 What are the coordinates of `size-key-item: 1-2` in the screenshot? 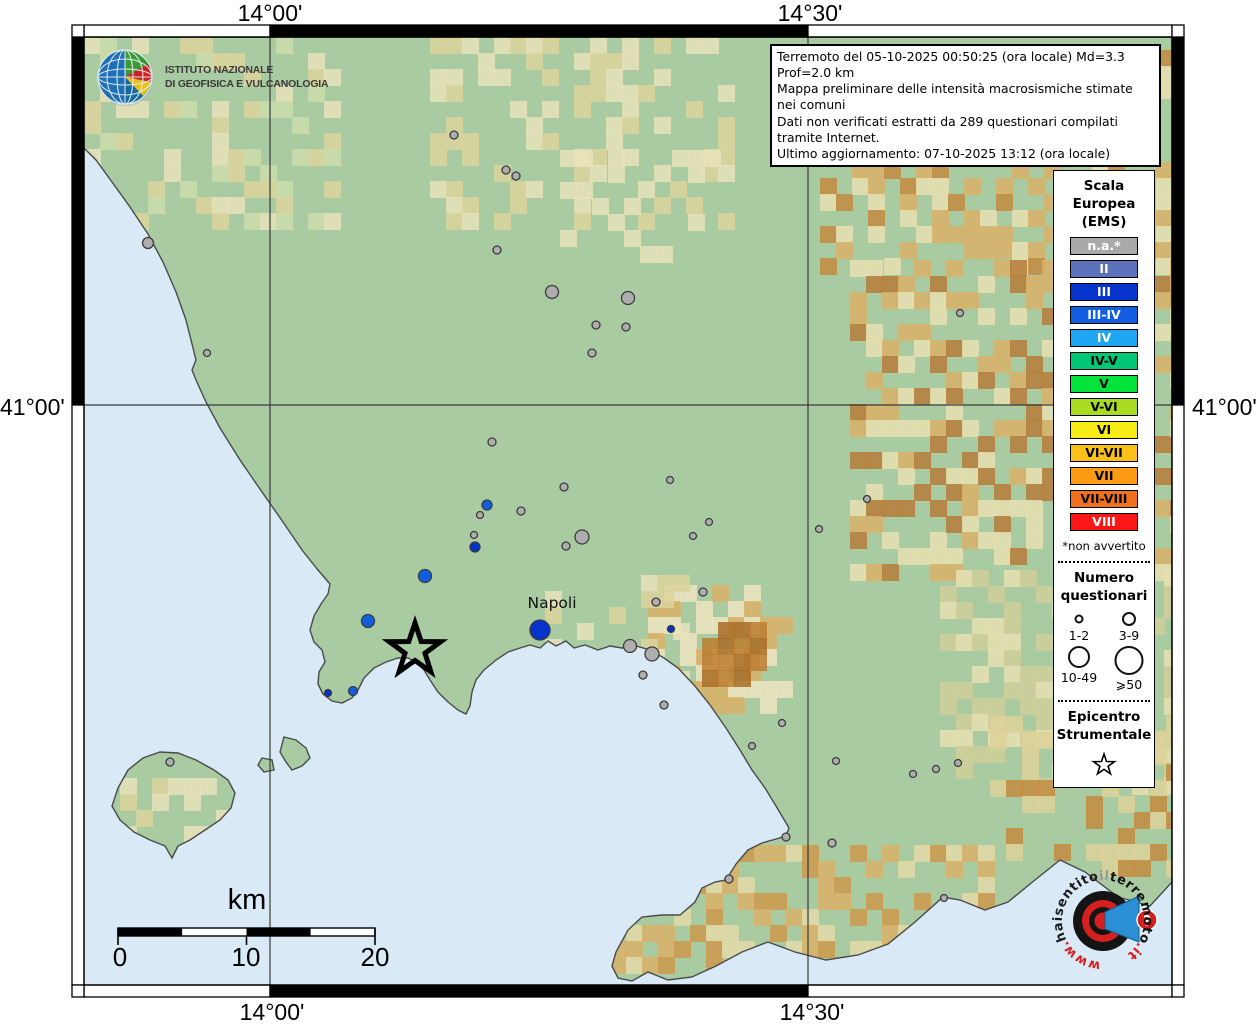 It's located at (1079, 627).